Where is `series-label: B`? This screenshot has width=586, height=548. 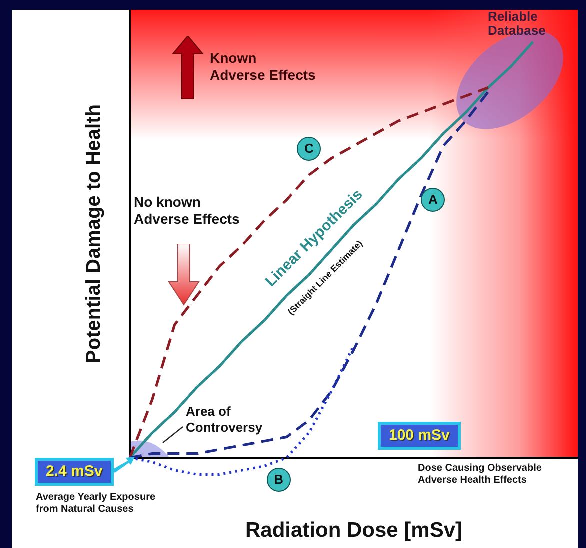 series-label: B is located at coordinates (278, 480).